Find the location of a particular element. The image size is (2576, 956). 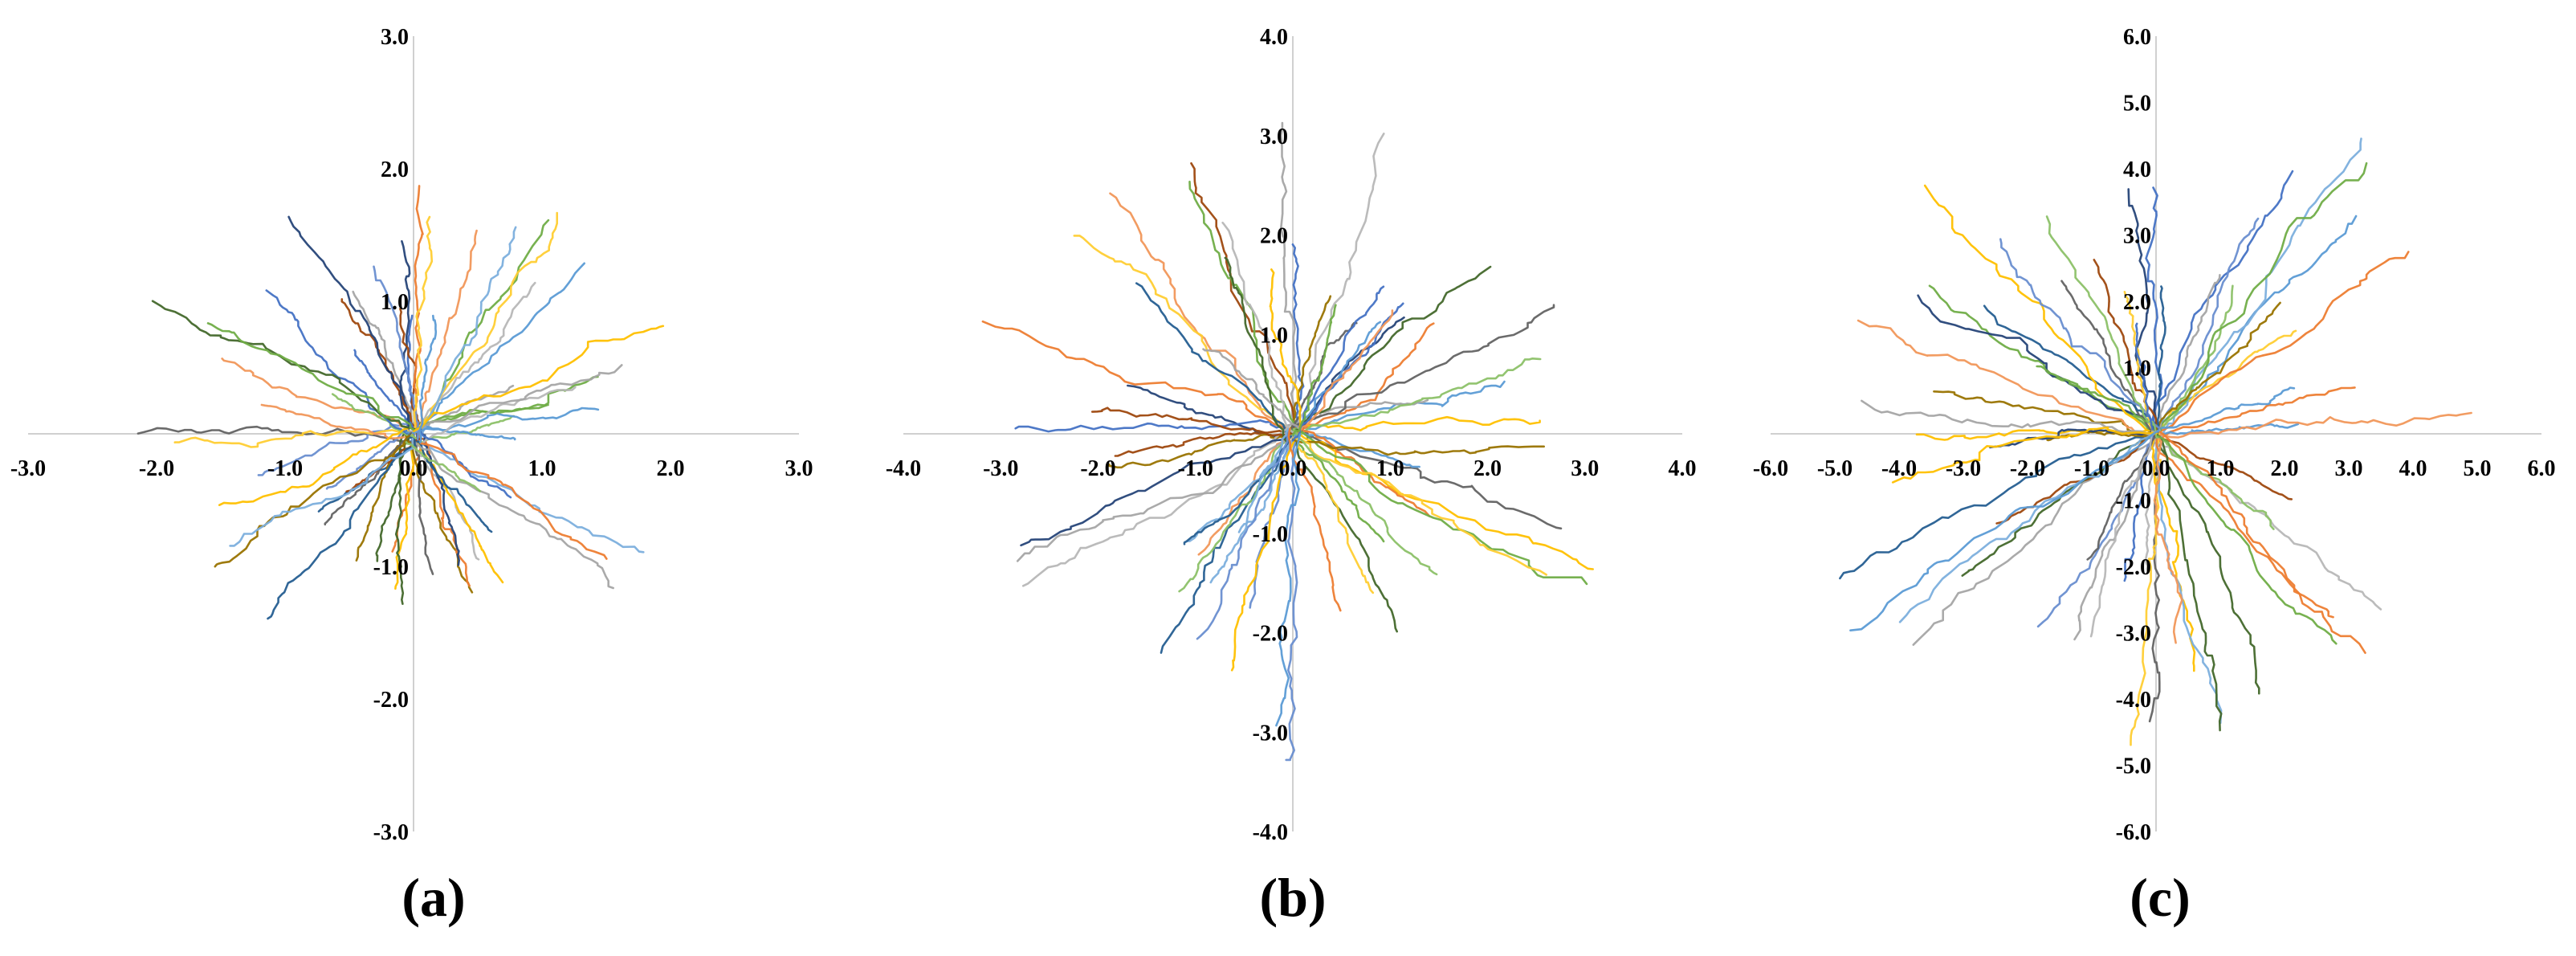

y-tick-label: -4.0 is located at coordinates (1270, 833).